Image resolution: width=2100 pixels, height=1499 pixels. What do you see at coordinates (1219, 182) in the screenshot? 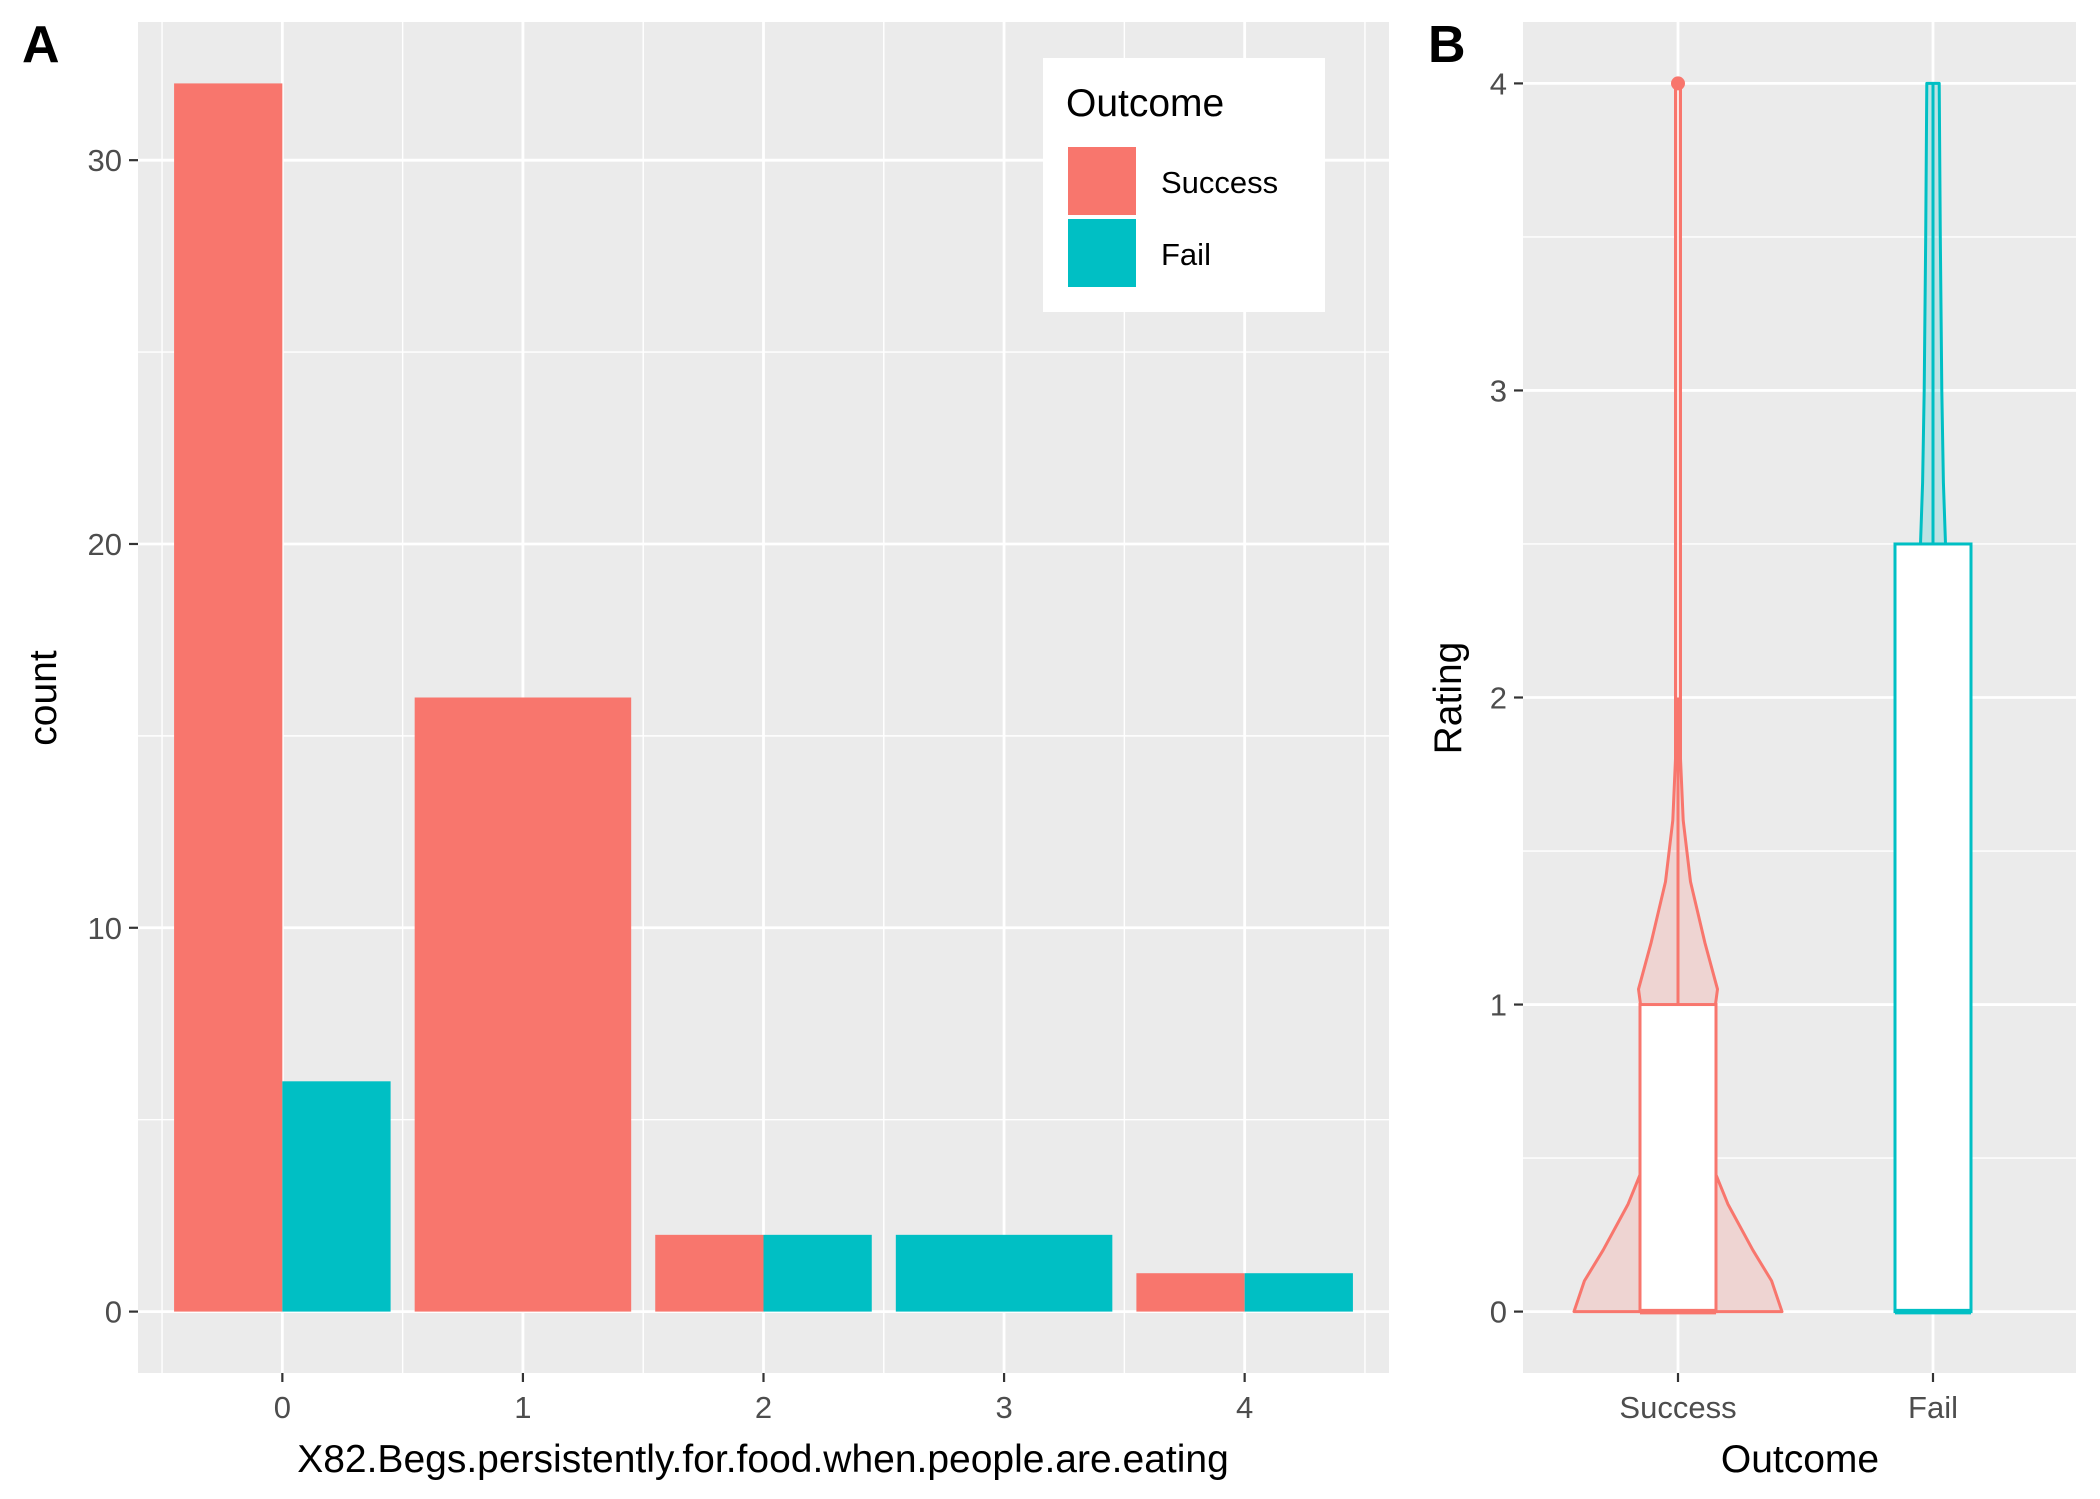
I see `legend-label-success: Success` at bounding box center [1219, 182].